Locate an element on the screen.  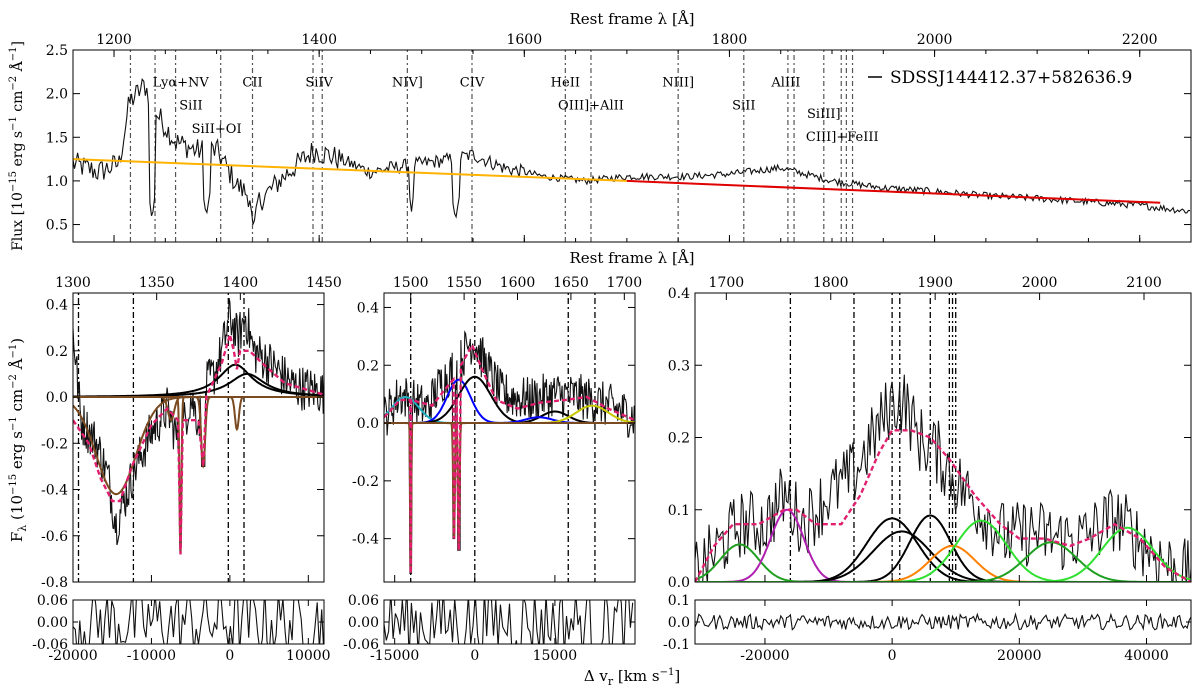
panel-civ: -0.4 -0.2 0.0 0.2 0.4 1500 1550 1600 1650 1700 is located at coordinates (497, 429).